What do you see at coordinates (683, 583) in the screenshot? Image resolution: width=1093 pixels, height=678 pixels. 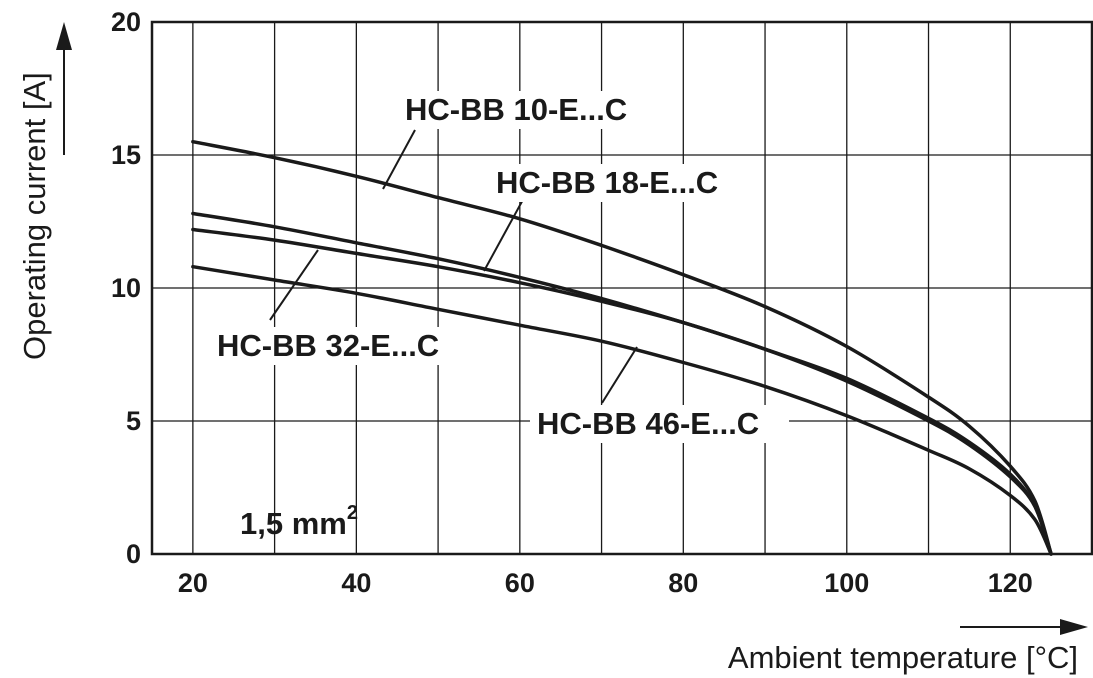 I see `x-tick-label: 80` at bounding box center [683, 583].